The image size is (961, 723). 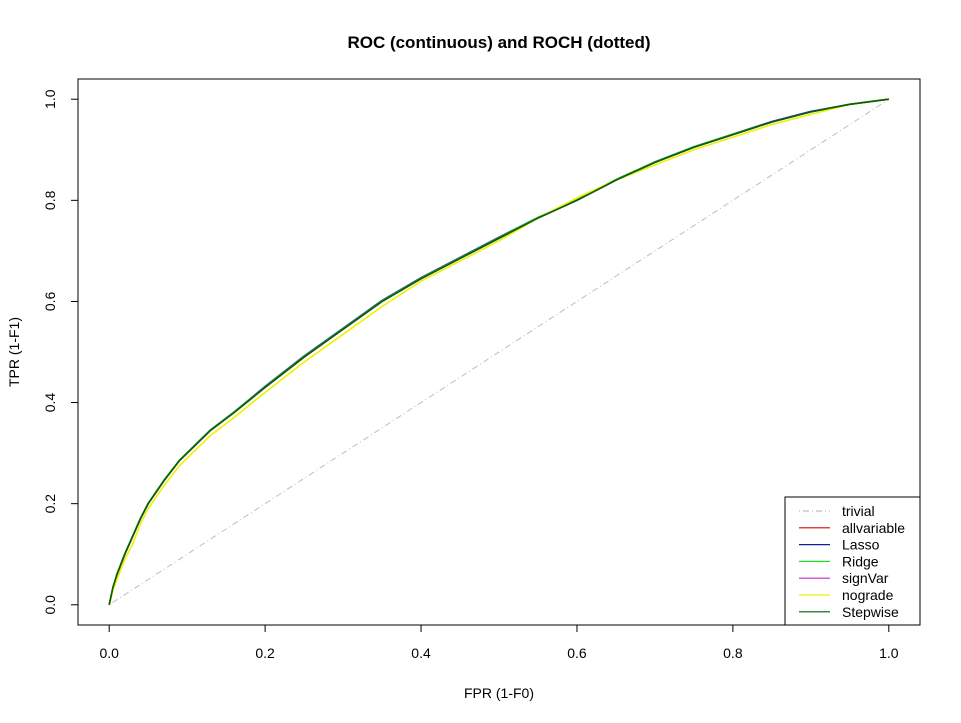 What do you see at coordinates (868, 595) in the screenshot?
I see `legend-label-nograde: nograde` at bounding box center [868, 595].